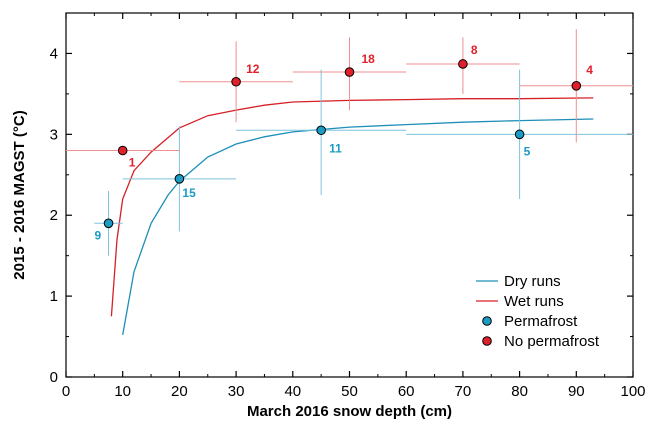 Image resolution: width=648 pixels, height=423 pixels. What do you see at coordinates (132, 163) in the screenshot?
I see `no-permafrost-point-label: 1` at bounding box center [132, 163].